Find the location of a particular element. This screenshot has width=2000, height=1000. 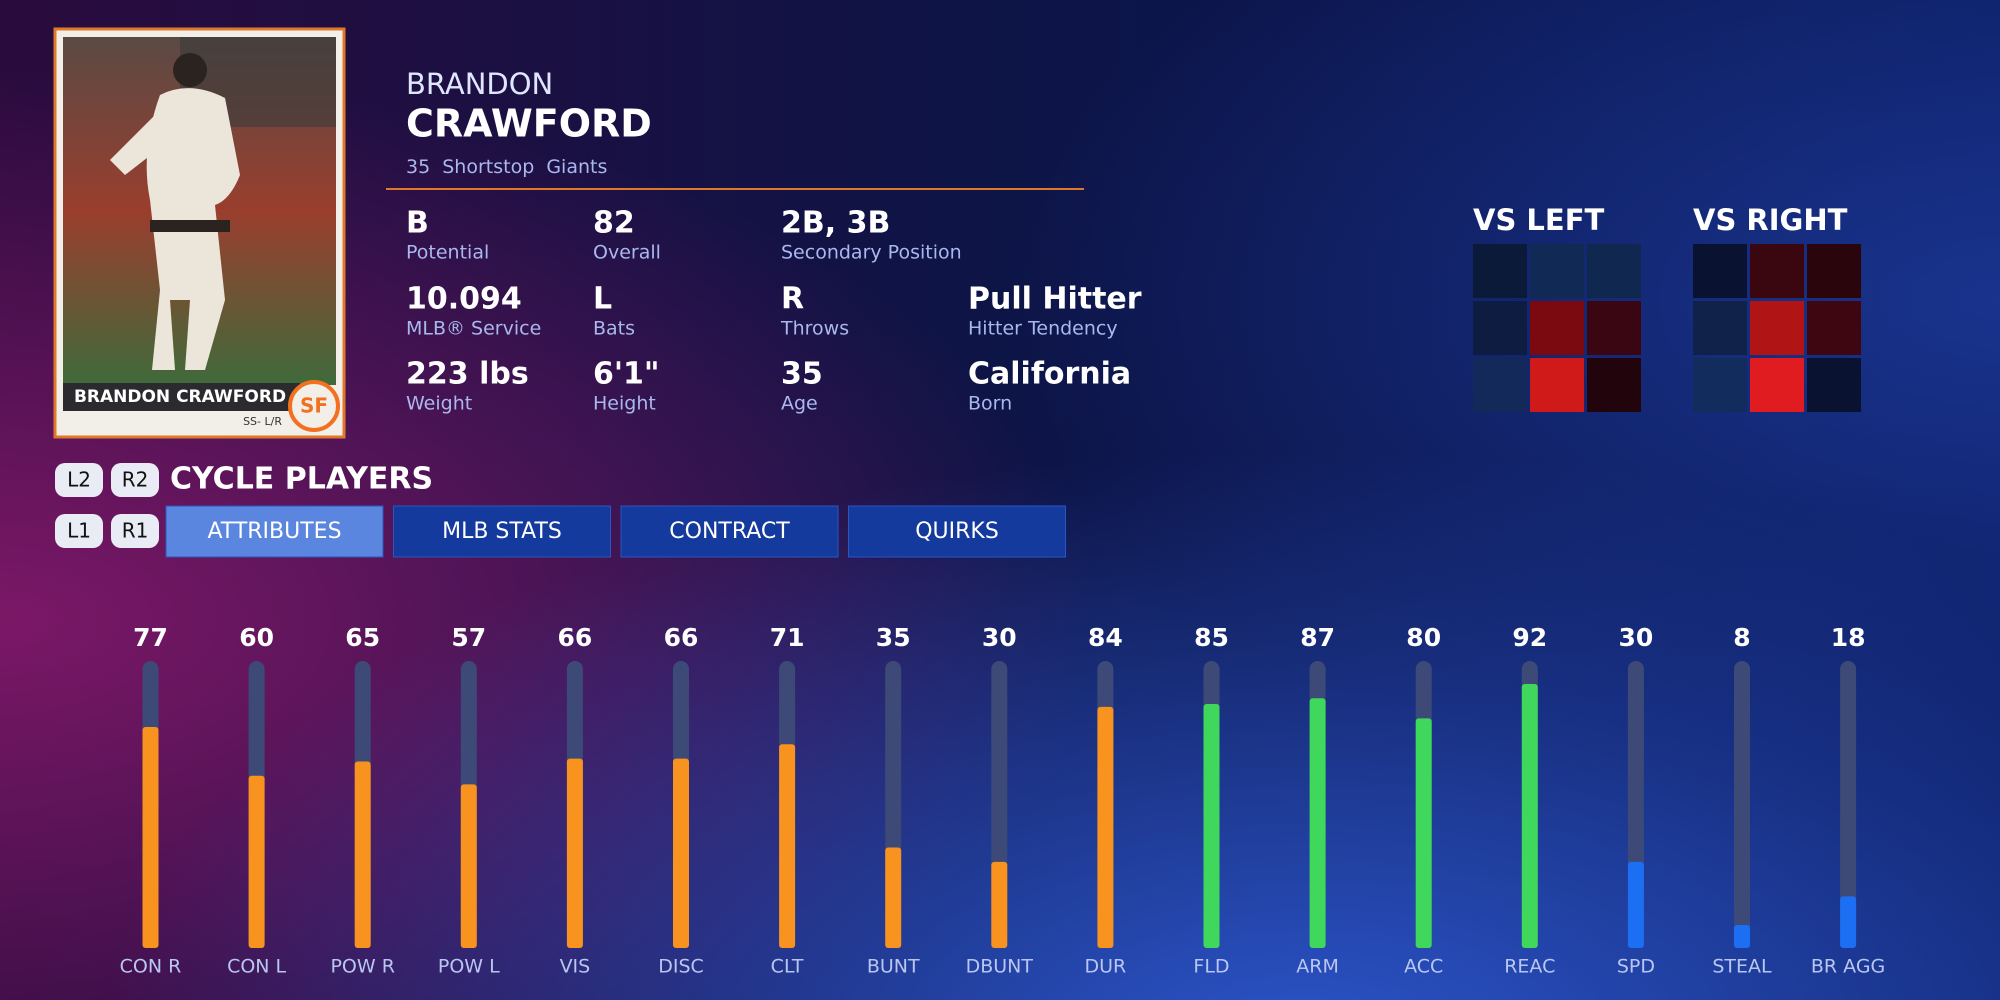

value-label: 87 is located at coordinates (1317, 637).